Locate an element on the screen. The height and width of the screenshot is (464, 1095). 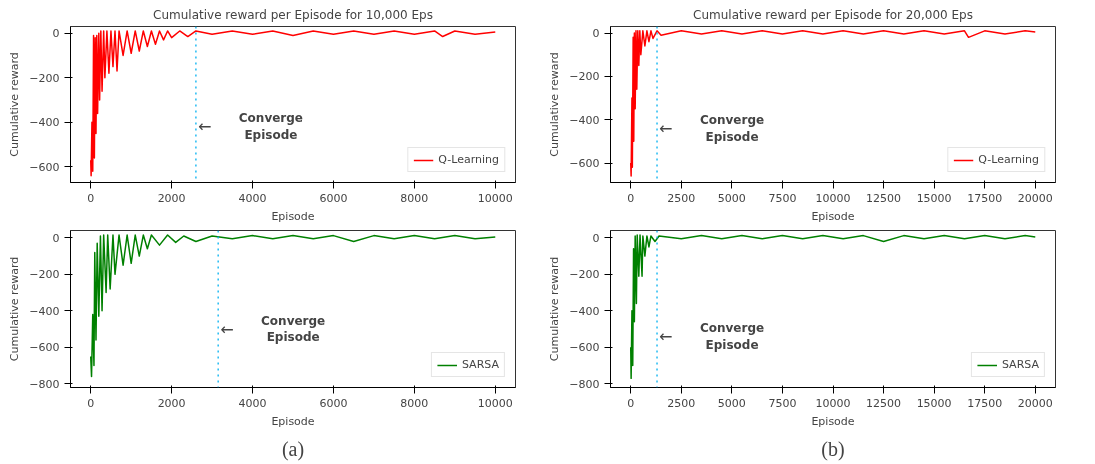
text: (a) is located at coordinates (293, 449).